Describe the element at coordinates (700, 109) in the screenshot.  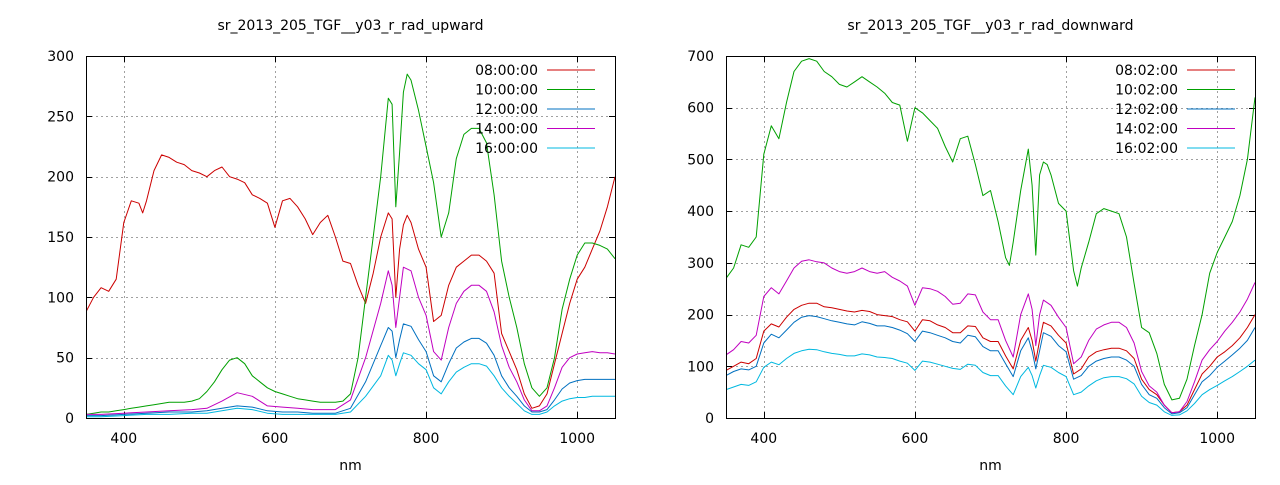
I see `y-tick-label: 600` at that location.